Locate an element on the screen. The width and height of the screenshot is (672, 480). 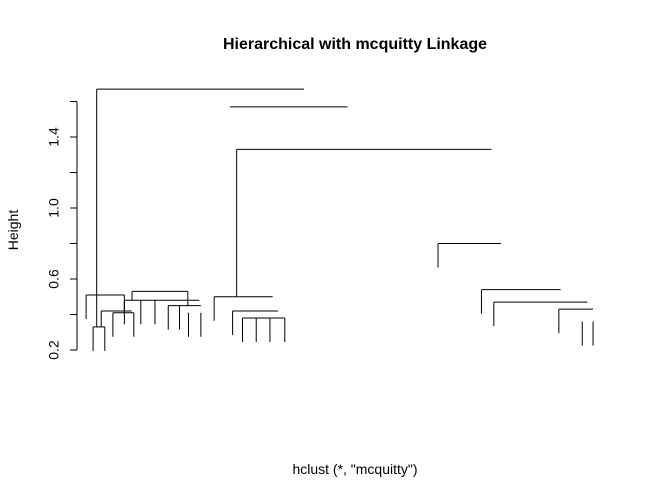
chart-title: Hierarchical with mcquitty Linkage is located at coordinates (355, 44).